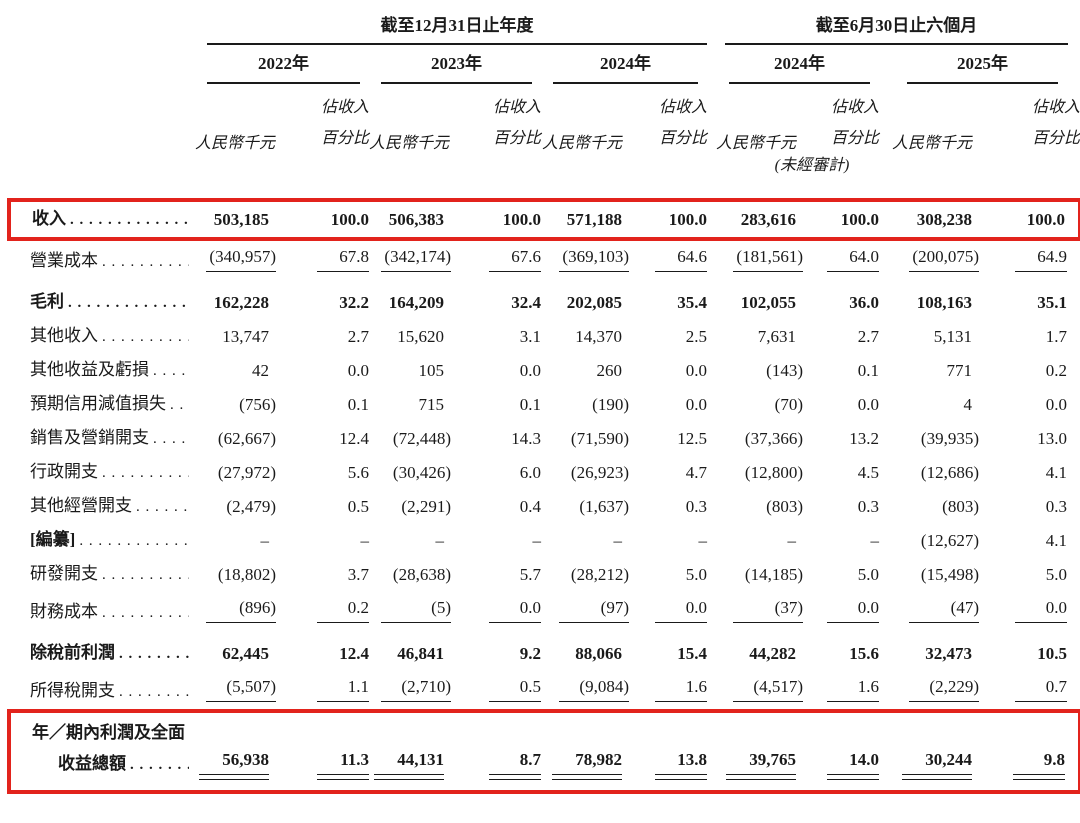 Image resolution: width=1080 pixels, height=823 pixels. I want to click on cell-rmb-thousand: 283,616, so click(751, 219).